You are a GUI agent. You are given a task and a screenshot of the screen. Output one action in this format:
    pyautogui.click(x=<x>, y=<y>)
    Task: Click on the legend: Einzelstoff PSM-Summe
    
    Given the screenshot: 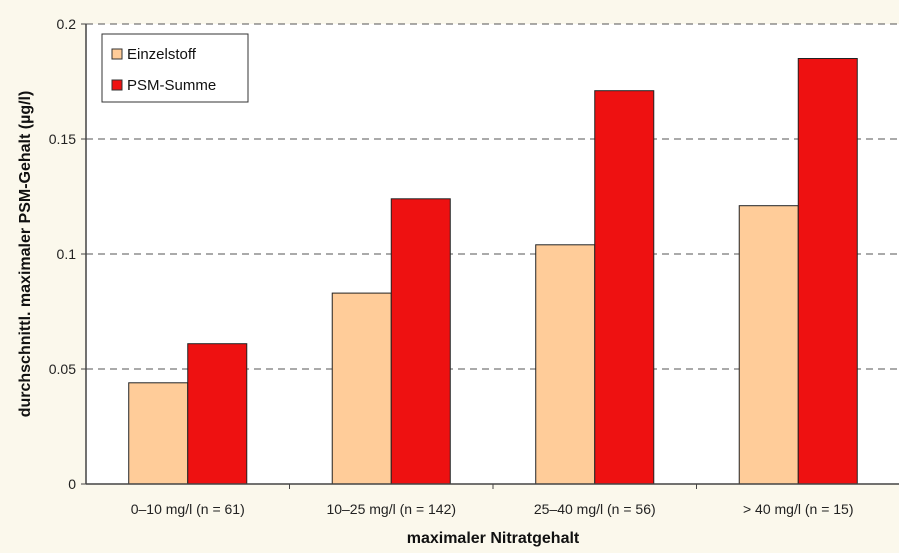 What is the action you would take?
    pyautogui.click(x=175, y=68)
    